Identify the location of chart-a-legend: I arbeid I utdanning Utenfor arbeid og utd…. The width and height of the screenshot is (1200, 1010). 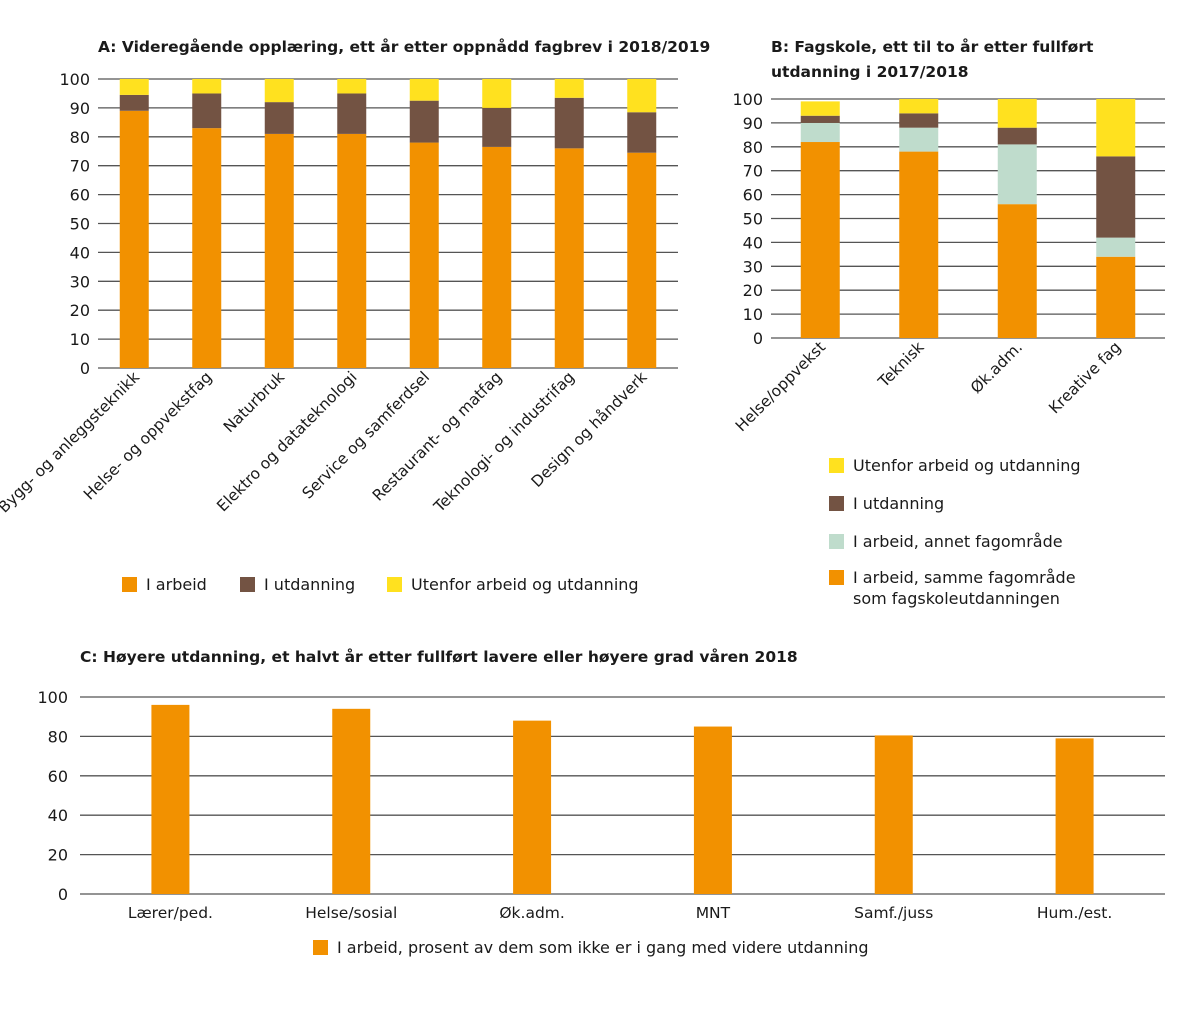
(380, 584).